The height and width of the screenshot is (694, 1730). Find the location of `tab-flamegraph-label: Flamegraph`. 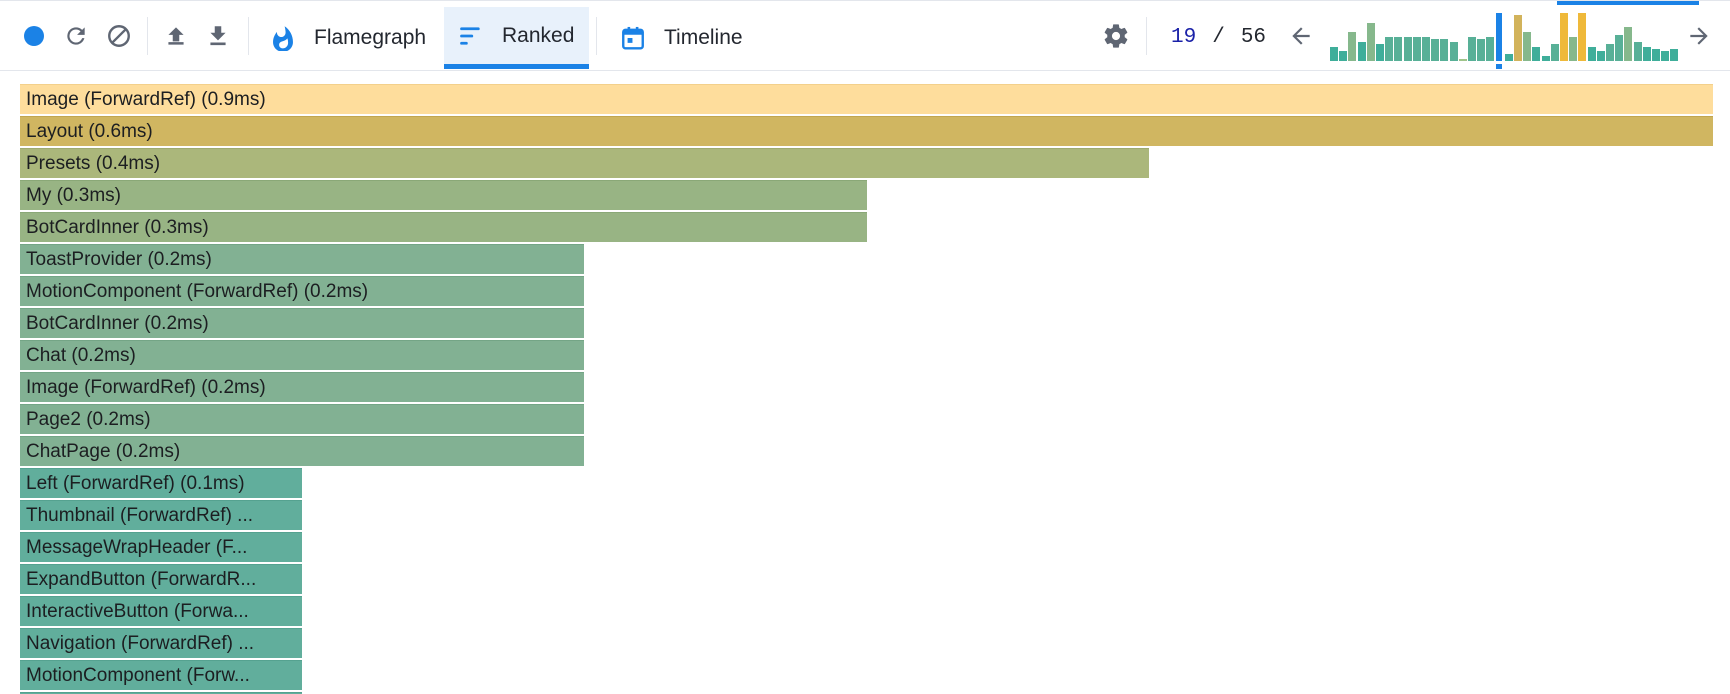

tab-flamegraph-label: Flamegraph is located at coordinates (370, 37).